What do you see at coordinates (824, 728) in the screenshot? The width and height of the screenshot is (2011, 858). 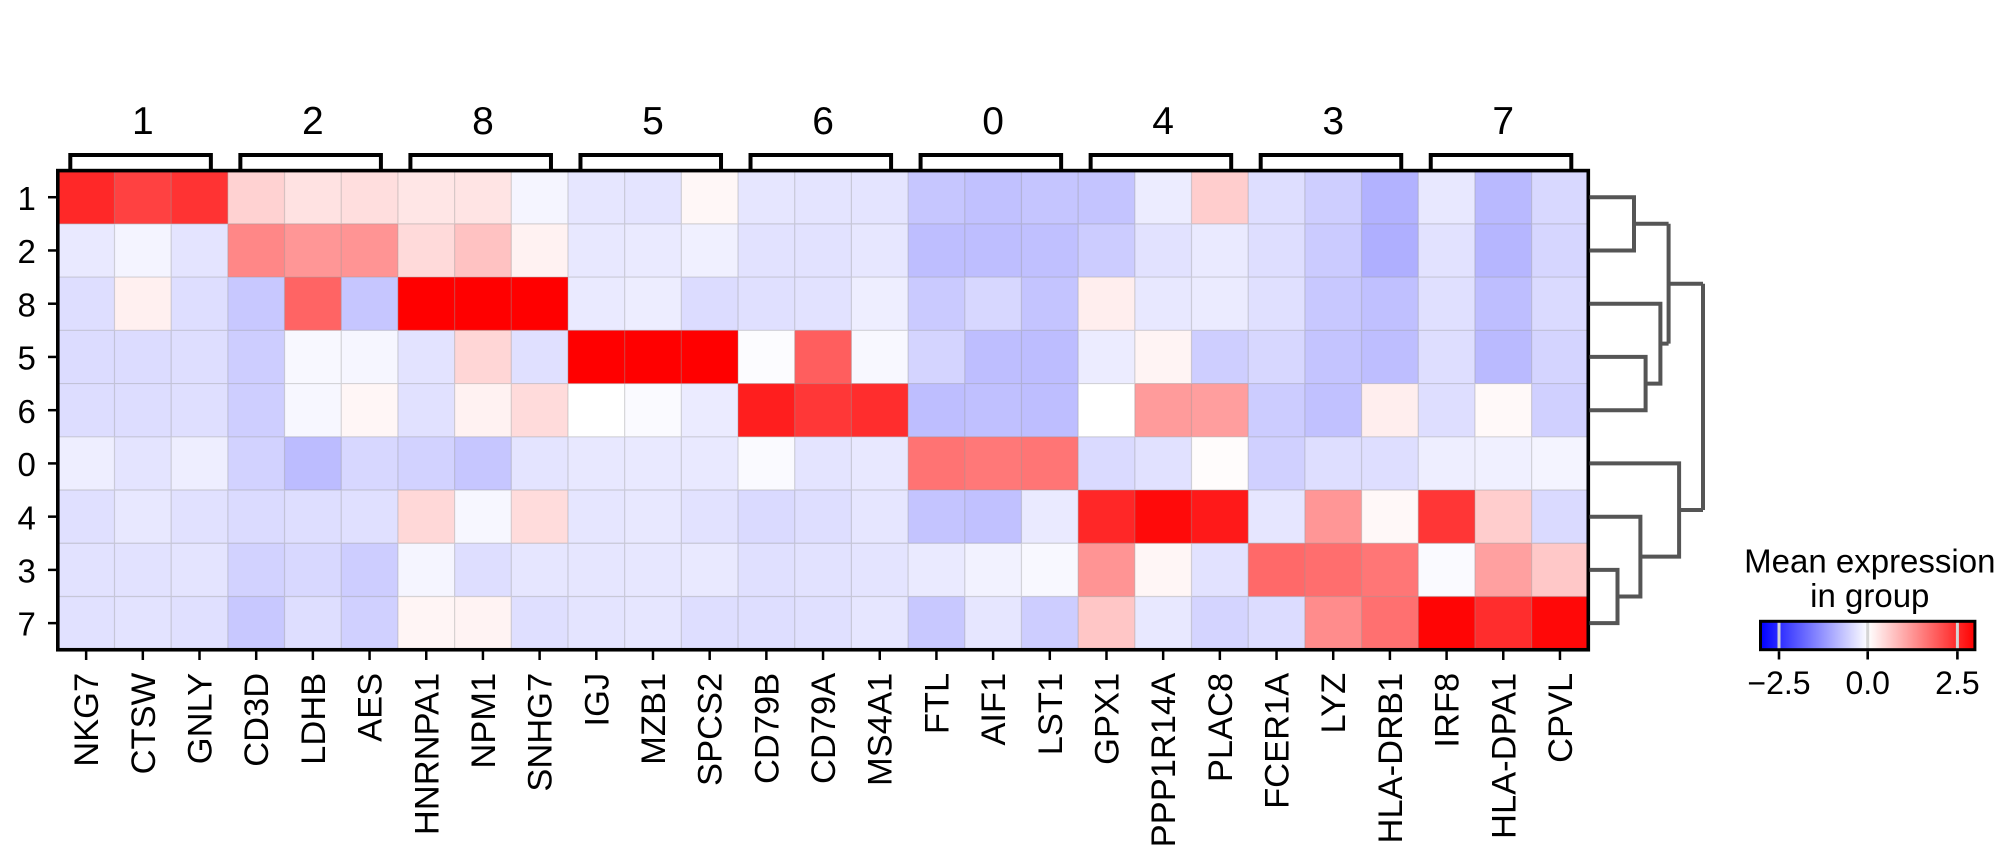 I see `svg-text: CD79A` at bounding box center [824, 728].